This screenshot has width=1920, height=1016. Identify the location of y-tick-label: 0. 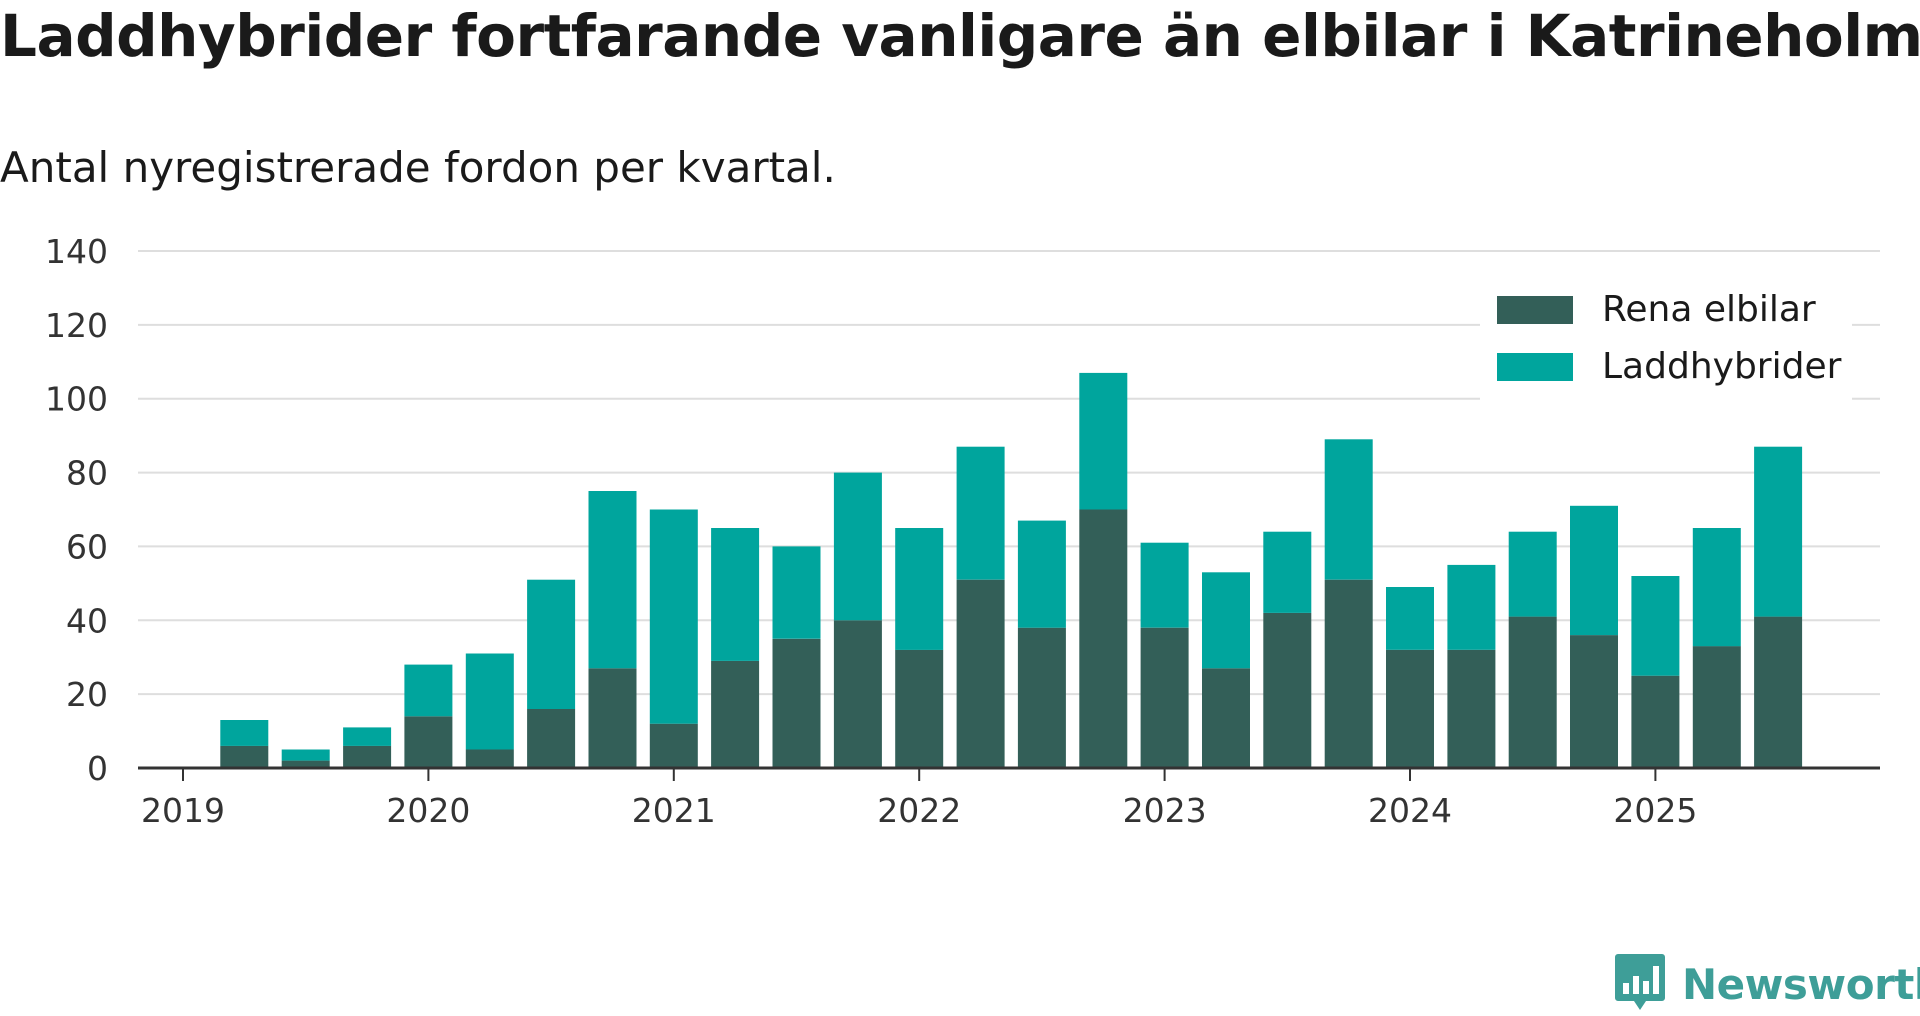
(97, 768).